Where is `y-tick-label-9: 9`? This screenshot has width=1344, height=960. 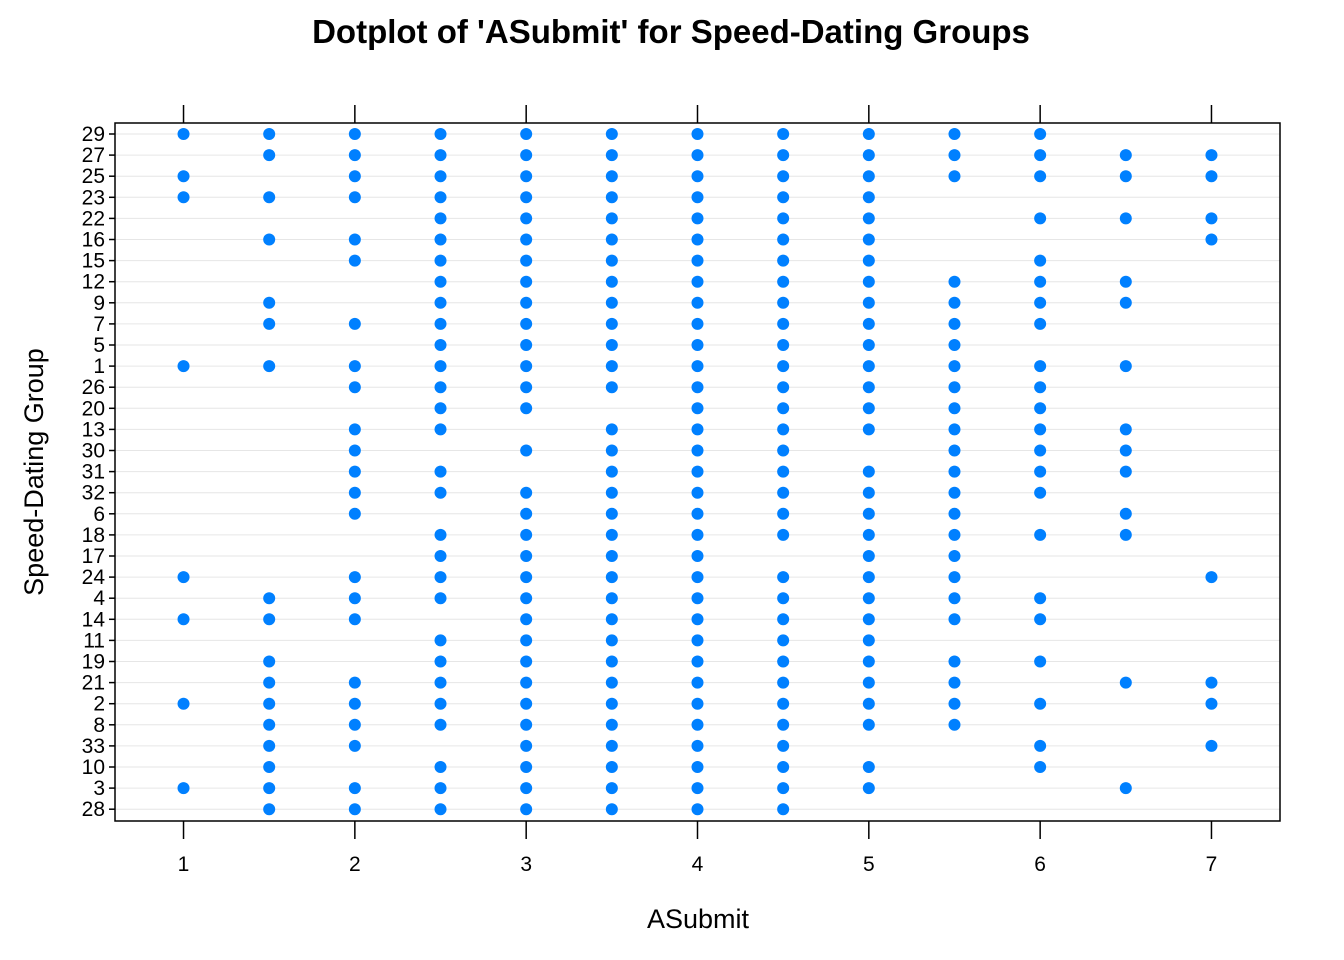
y-tick-label-9: 9 is located at coordinates (99, 303).